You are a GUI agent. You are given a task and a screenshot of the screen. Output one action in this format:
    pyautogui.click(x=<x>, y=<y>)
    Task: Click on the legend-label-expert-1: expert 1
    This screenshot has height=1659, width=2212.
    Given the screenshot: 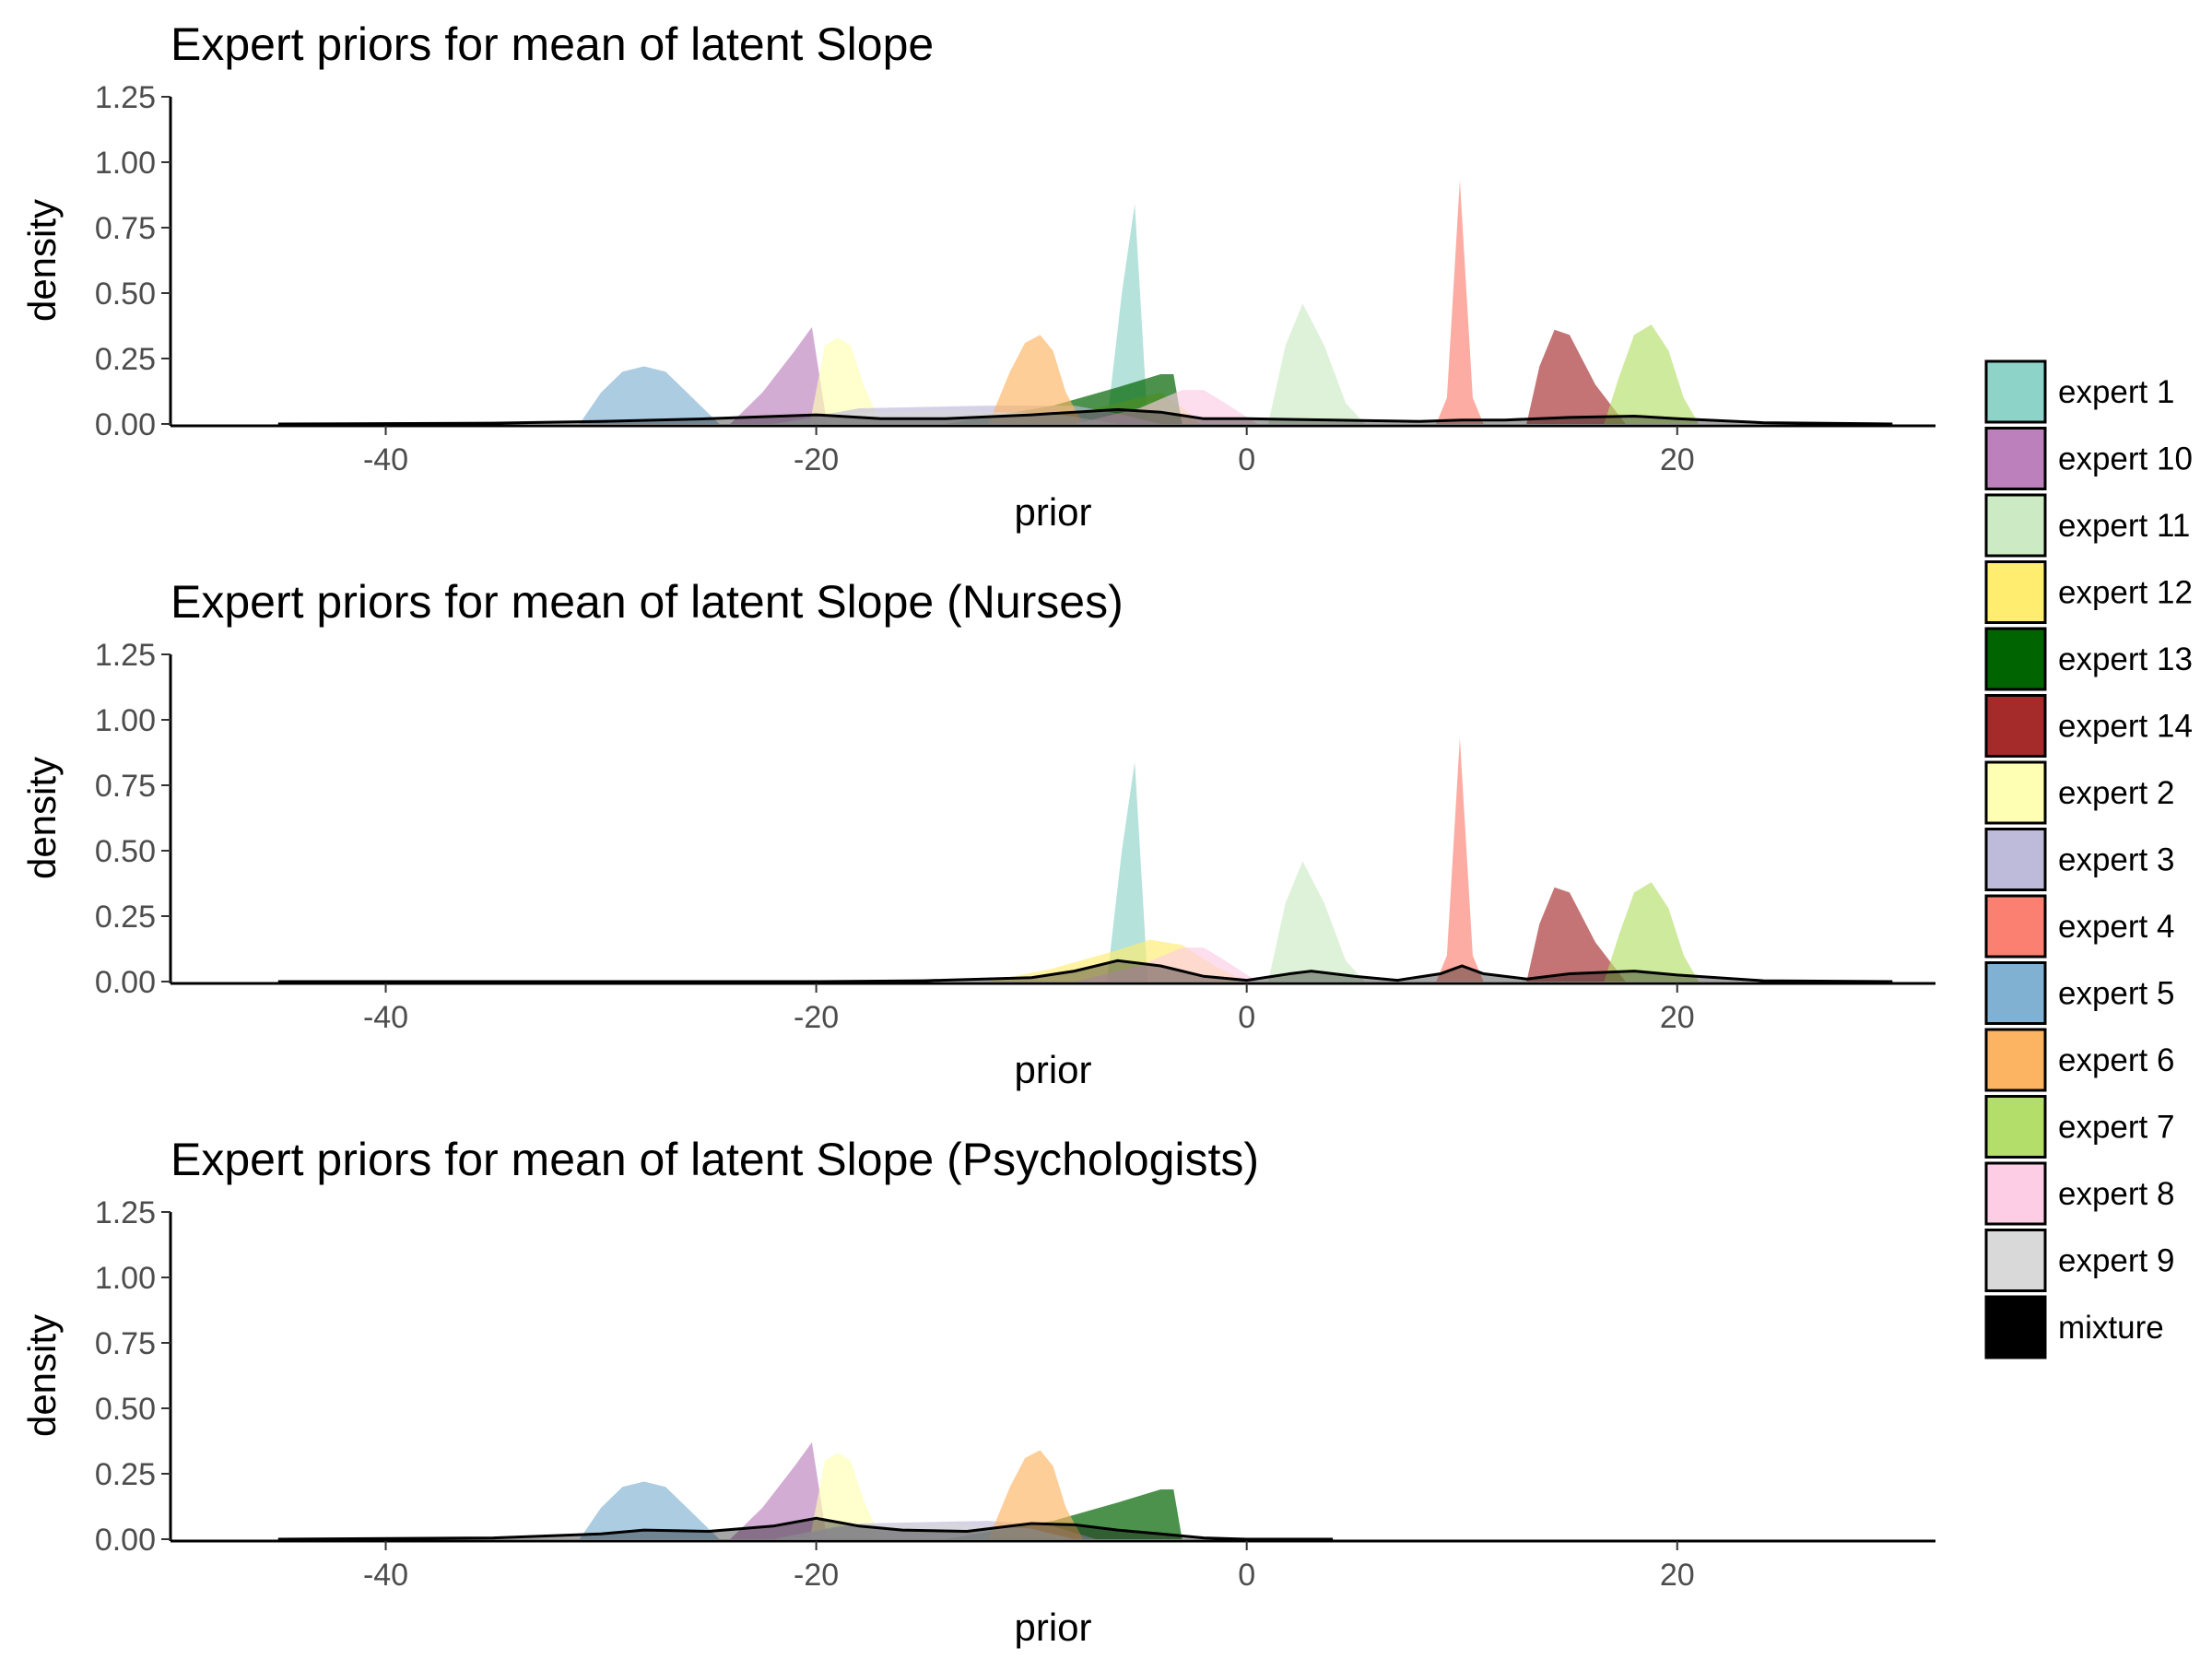 What is the action you would take?
    pyautogui.click(x=2116, y=392)
    